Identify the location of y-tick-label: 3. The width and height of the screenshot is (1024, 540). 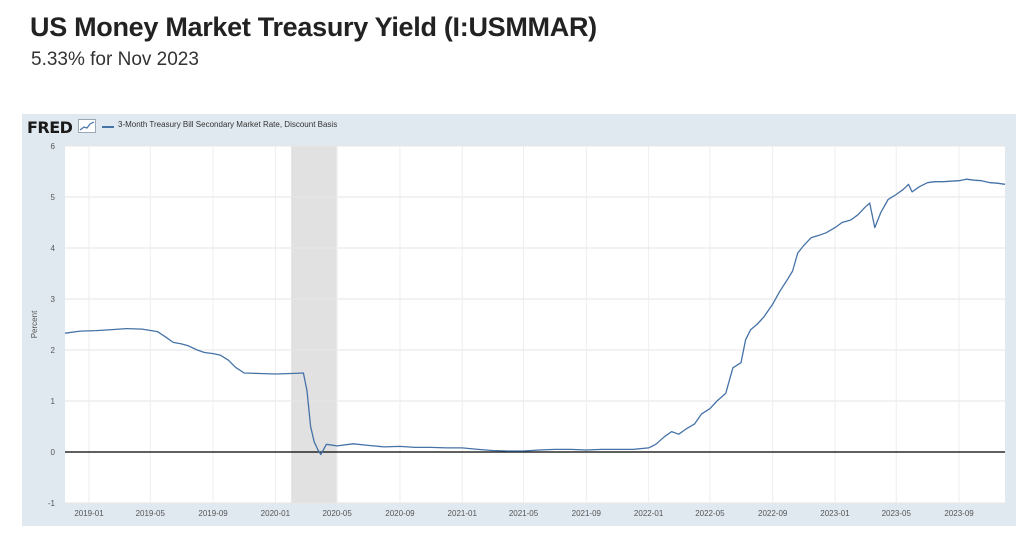
(53, 299).